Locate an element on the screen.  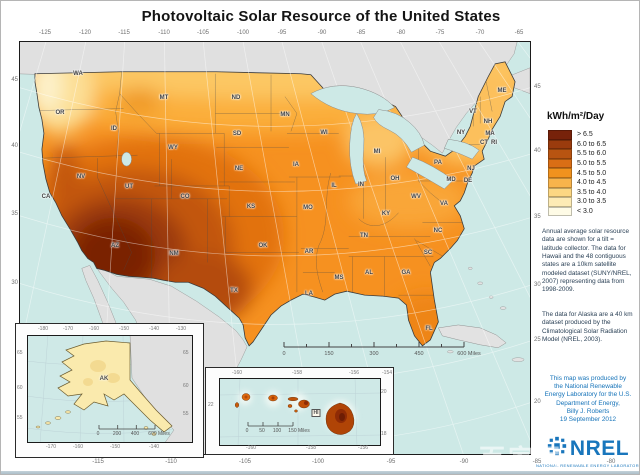
legend-row: 5.5 to 6.0 is located at coordinates (577, 154).